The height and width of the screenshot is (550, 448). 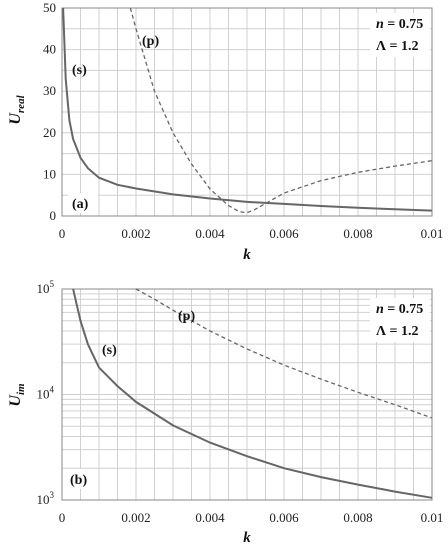 What do you see at coordinates (21, 103) in the screenshot?
I see `y-axis-label-sub: real` at bounding box center [21, 103].